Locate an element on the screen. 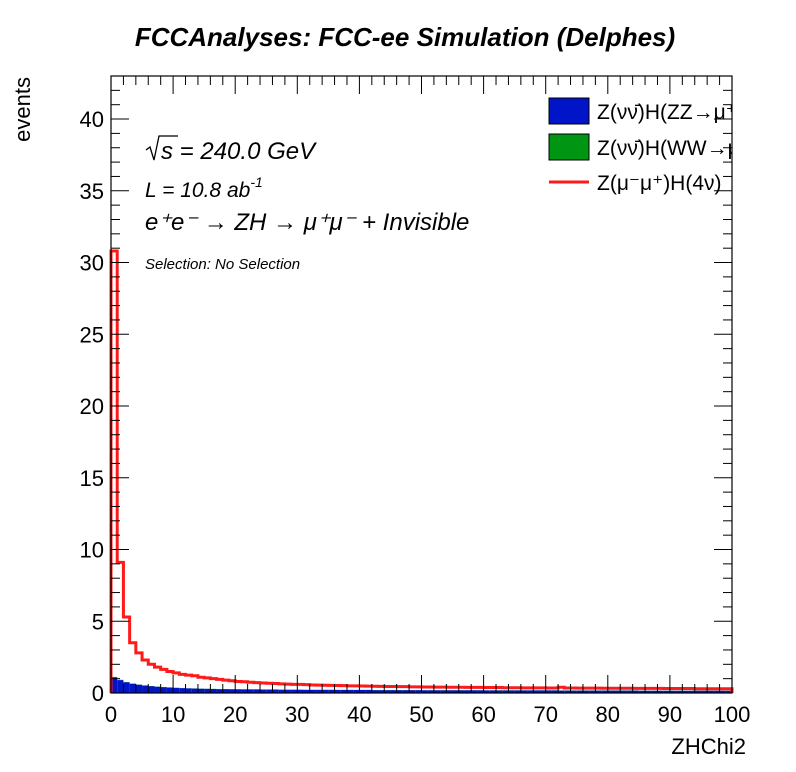  x-tick-labels: 0 10 20 30 40 50 60 70 80 90 100 is located at coordinates (427, 714).